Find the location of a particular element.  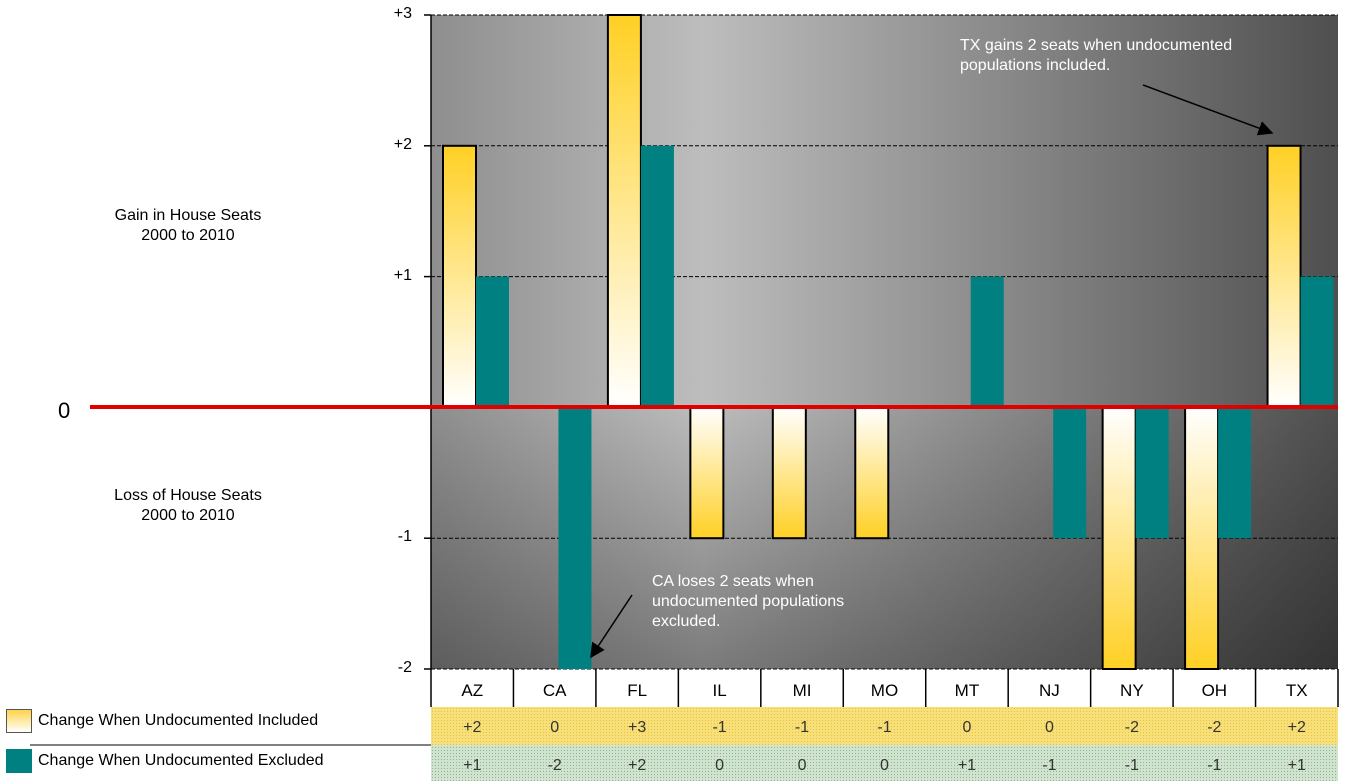

y-tick-label: +2 is located at coordinates (402, 144).